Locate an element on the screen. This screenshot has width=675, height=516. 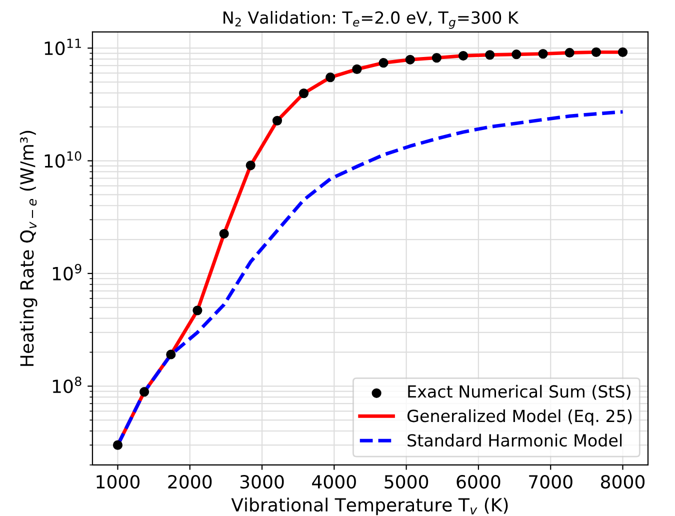
y-tick-label: 10$^{11}$ is located at coordinates (62, 47).